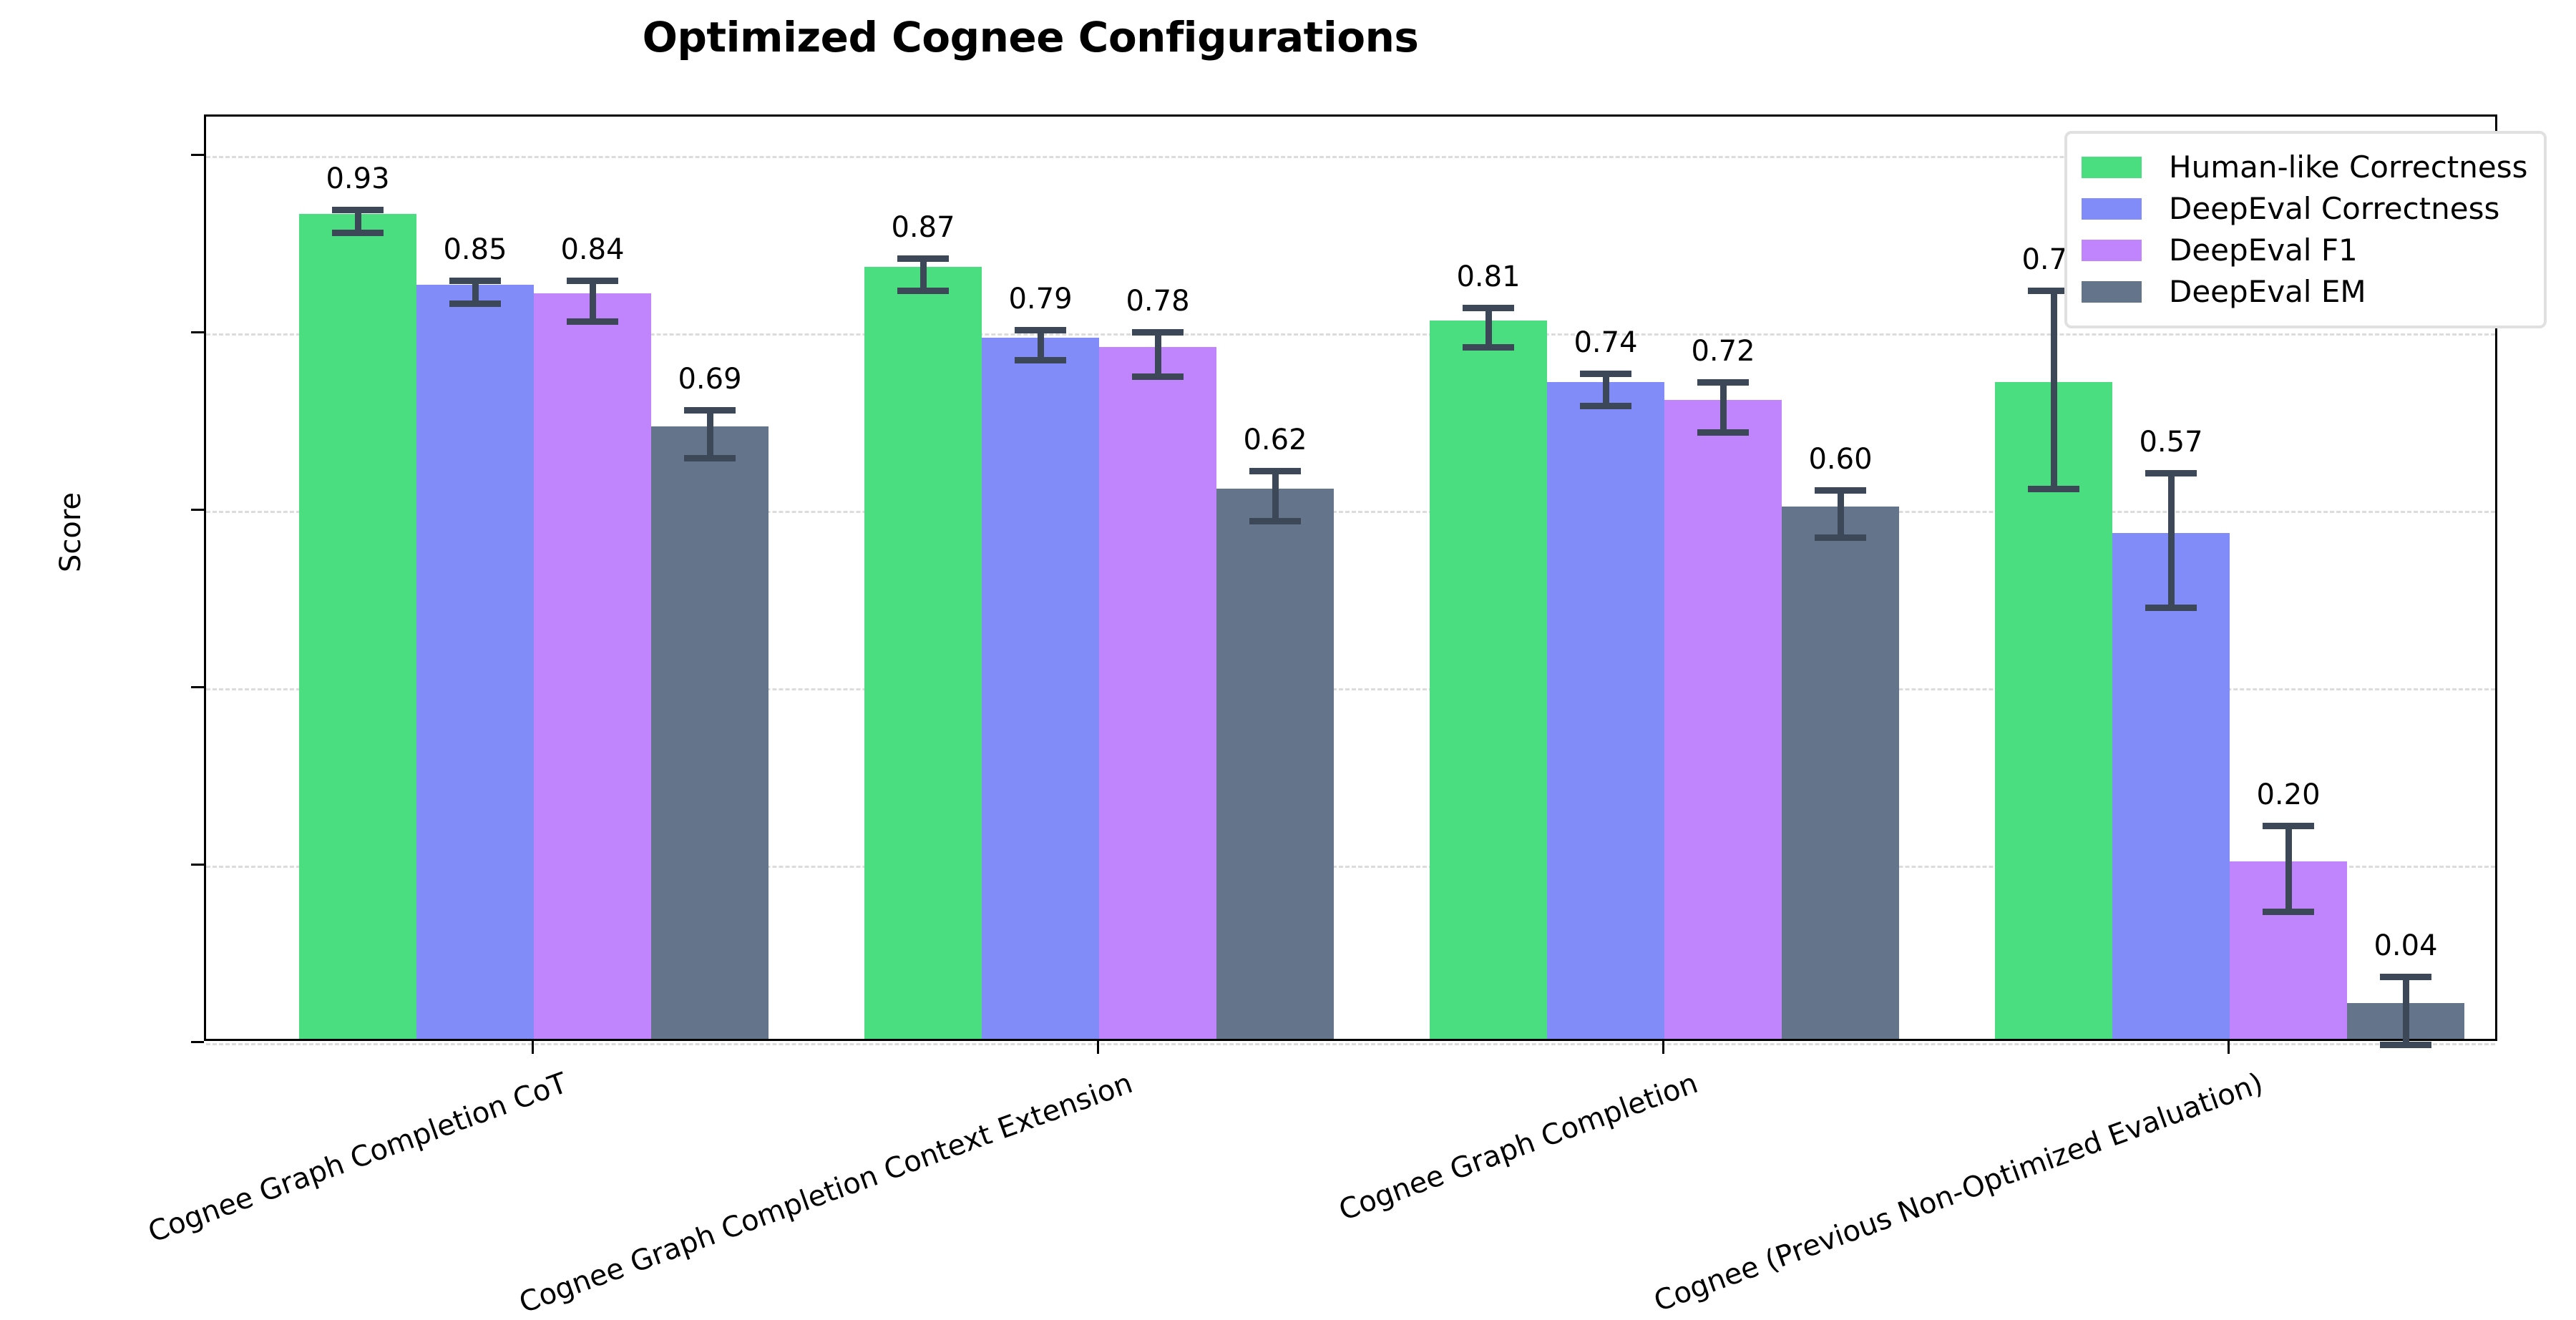 Image resolution: width=2576 pixels, height=1320 pixels. I want to click on bar-value-label: 0.57, so click(2171, 442).